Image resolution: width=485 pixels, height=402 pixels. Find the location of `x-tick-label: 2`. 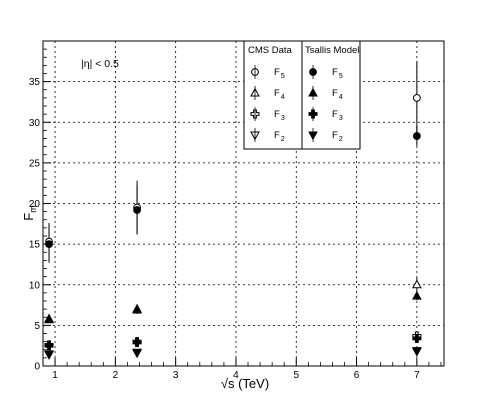

x-tick-label: 2 is located at coordinates (116, 375).